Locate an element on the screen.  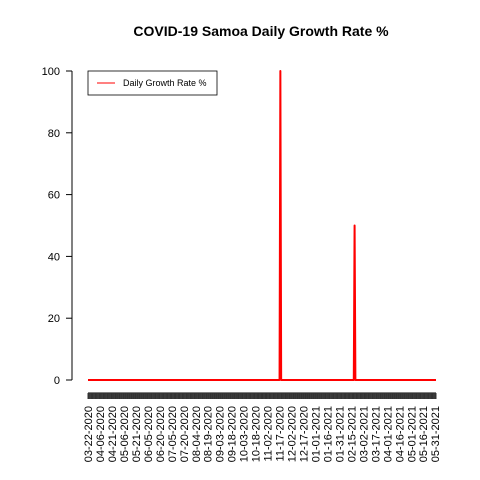
y-tick-label: 100 is located at coordinates (51, 72).